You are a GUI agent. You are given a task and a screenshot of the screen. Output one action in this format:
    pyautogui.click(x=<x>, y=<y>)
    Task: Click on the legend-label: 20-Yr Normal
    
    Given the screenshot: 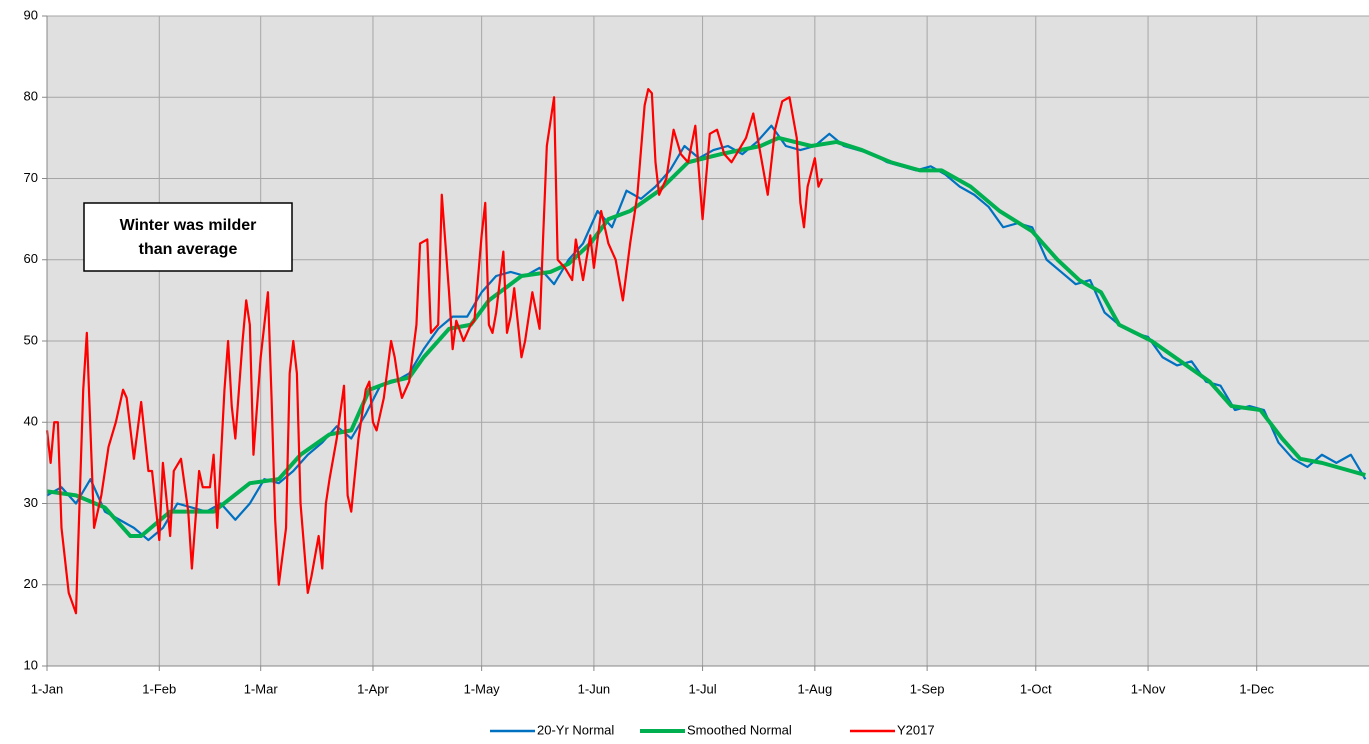 What is the action you would take?
    pyautogui.click(x=575, y=729)
    